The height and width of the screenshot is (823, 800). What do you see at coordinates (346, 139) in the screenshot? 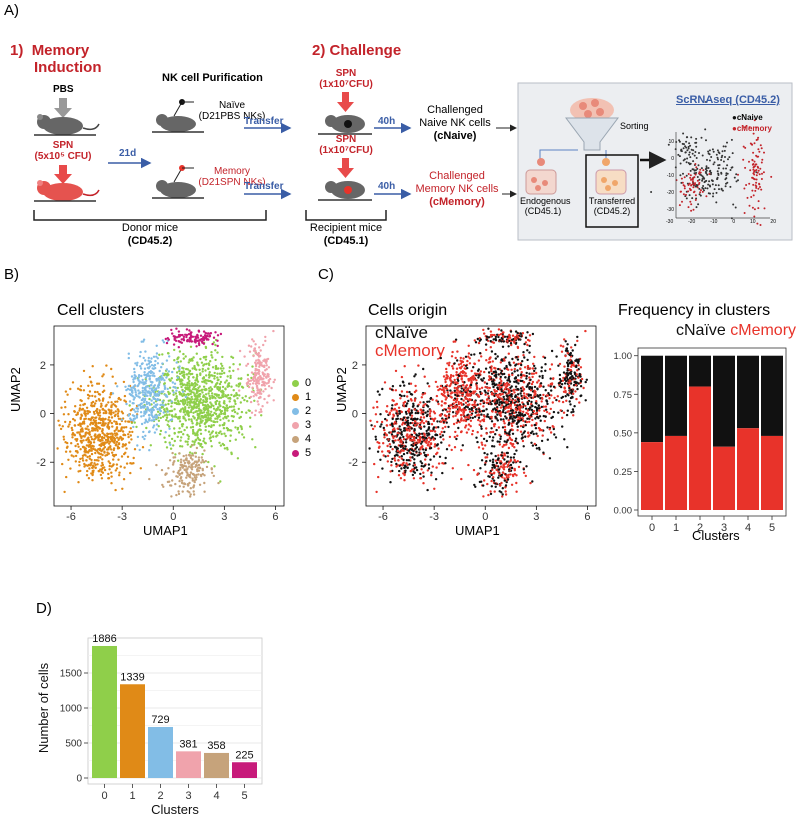
I see `spn-chal2-line1: SPN` at bounding box center [346, 139].